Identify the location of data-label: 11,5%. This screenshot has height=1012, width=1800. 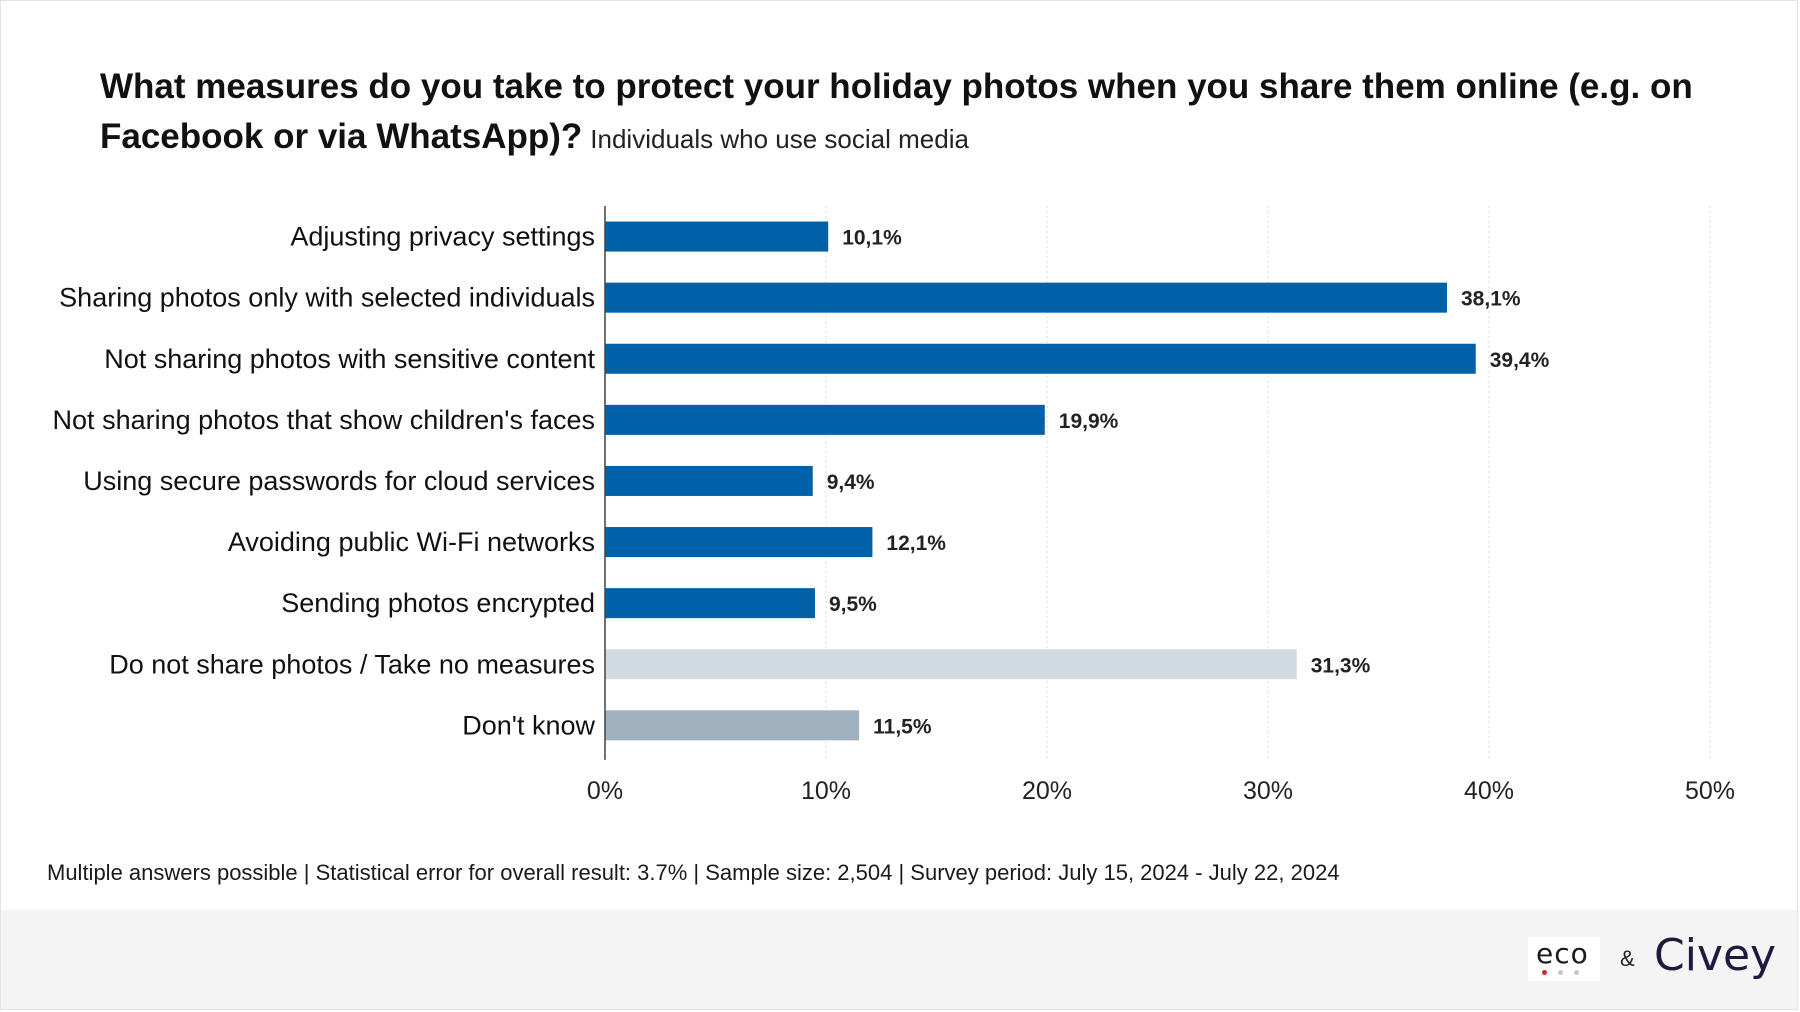
(902, 726).